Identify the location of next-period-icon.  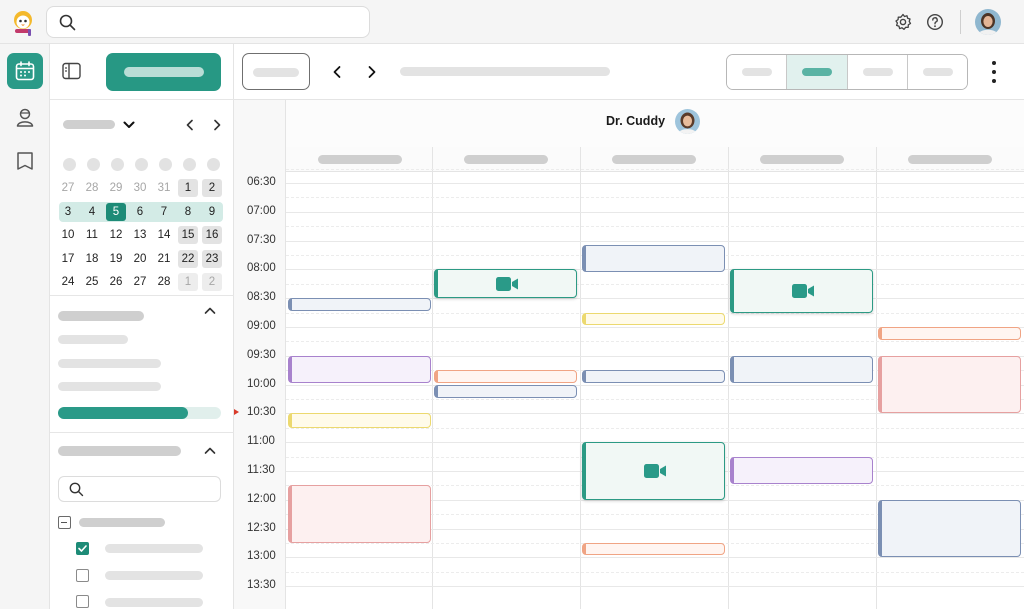
(372, 72).